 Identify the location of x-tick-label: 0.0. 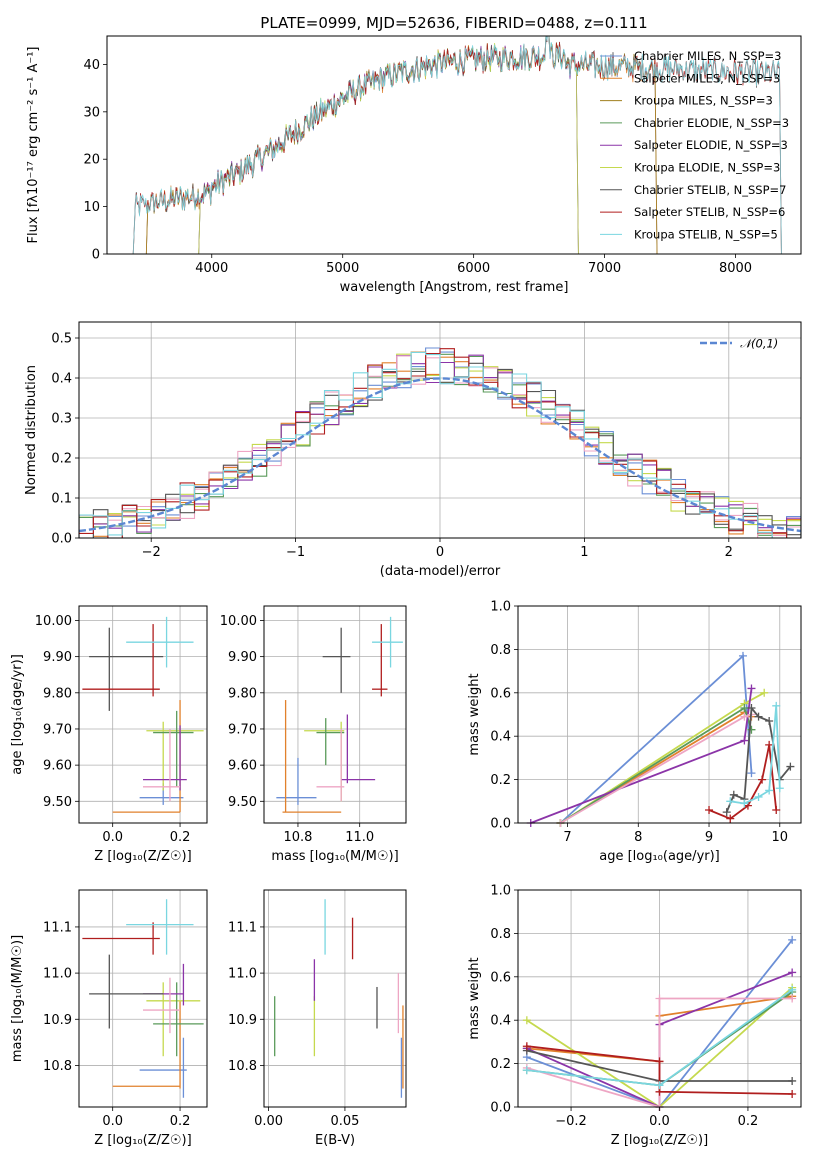
(659, 1121).